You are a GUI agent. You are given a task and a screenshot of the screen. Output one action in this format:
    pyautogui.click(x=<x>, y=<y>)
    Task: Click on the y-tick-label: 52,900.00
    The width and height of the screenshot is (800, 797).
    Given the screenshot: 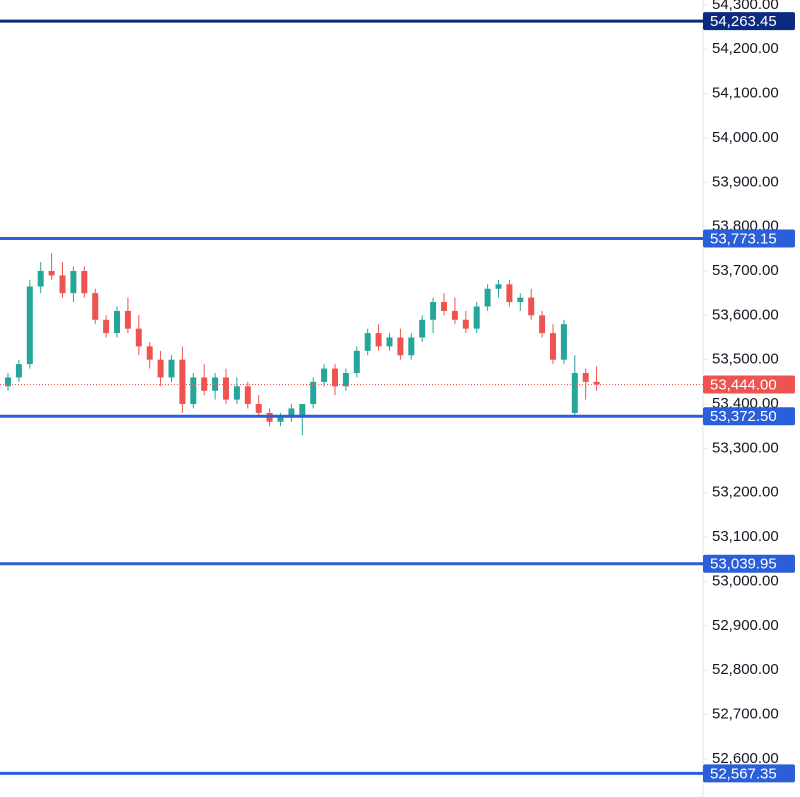 What is the action you would take?
    pyautogui.click(x=745, y=625)
    